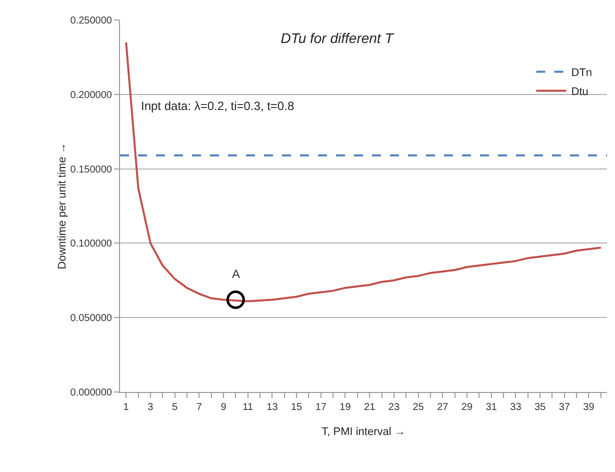 Image resolution: width=615 pixels, height=472 pixels. Describe the element at coordinates (223, 407) in the screenshot. I see `x-tick-label: 9` at that location.